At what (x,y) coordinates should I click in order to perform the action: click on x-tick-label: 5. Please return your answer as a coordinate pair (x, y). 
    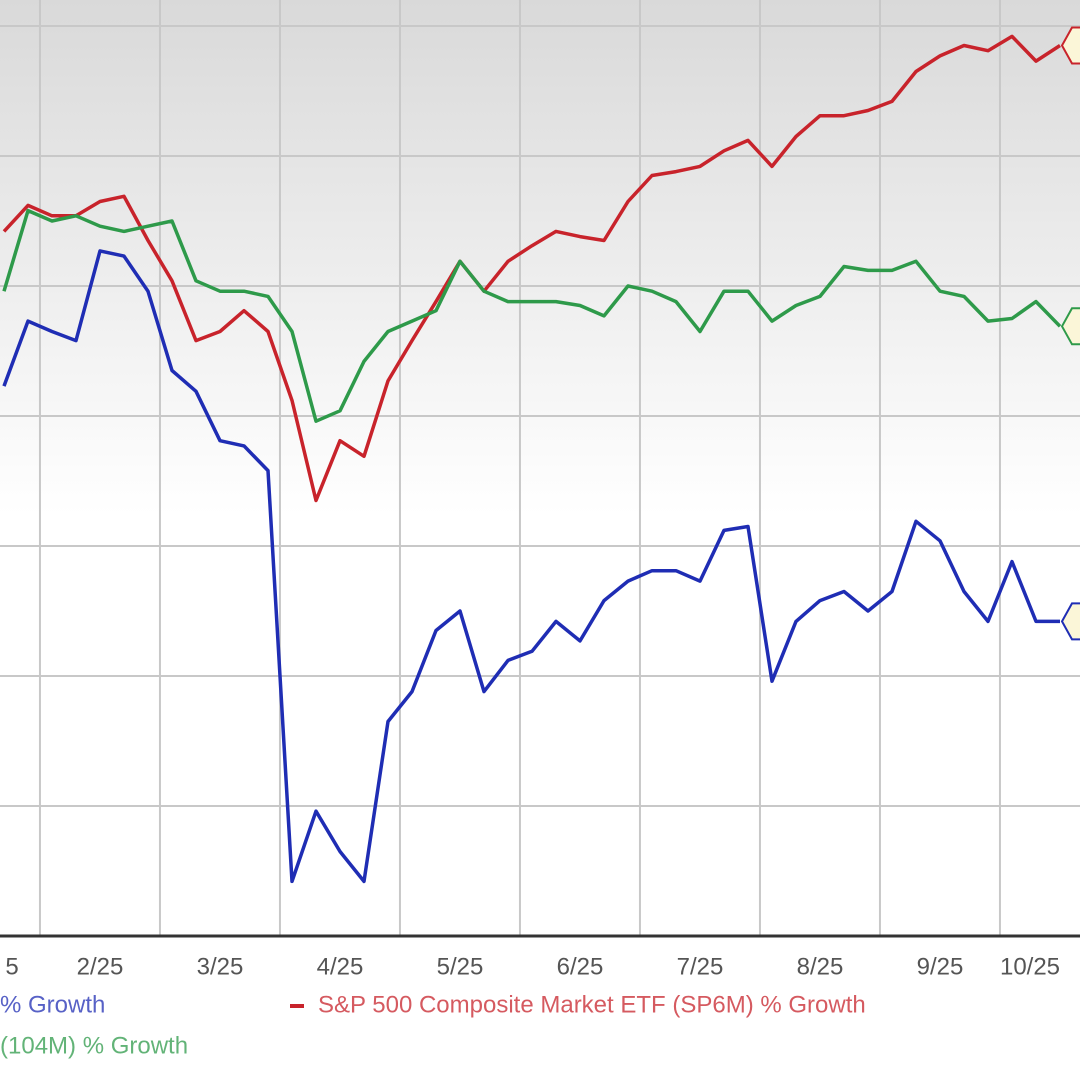
    Looking at the image, I should click on (11, 966).